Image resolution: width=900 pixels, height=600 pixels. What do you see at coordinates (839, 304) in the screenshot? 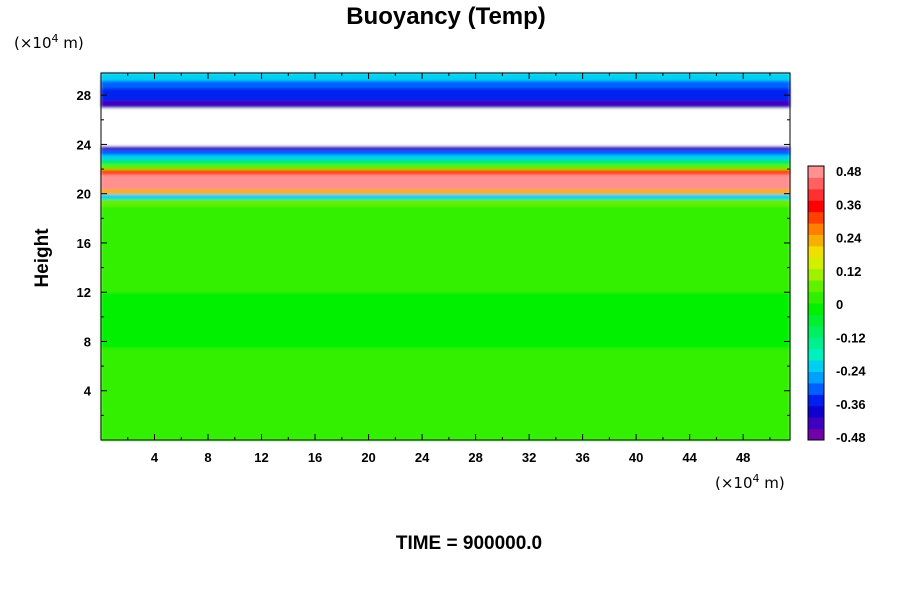
I see `colorbar-tick-label: 0` at bounding box center [839, 304].